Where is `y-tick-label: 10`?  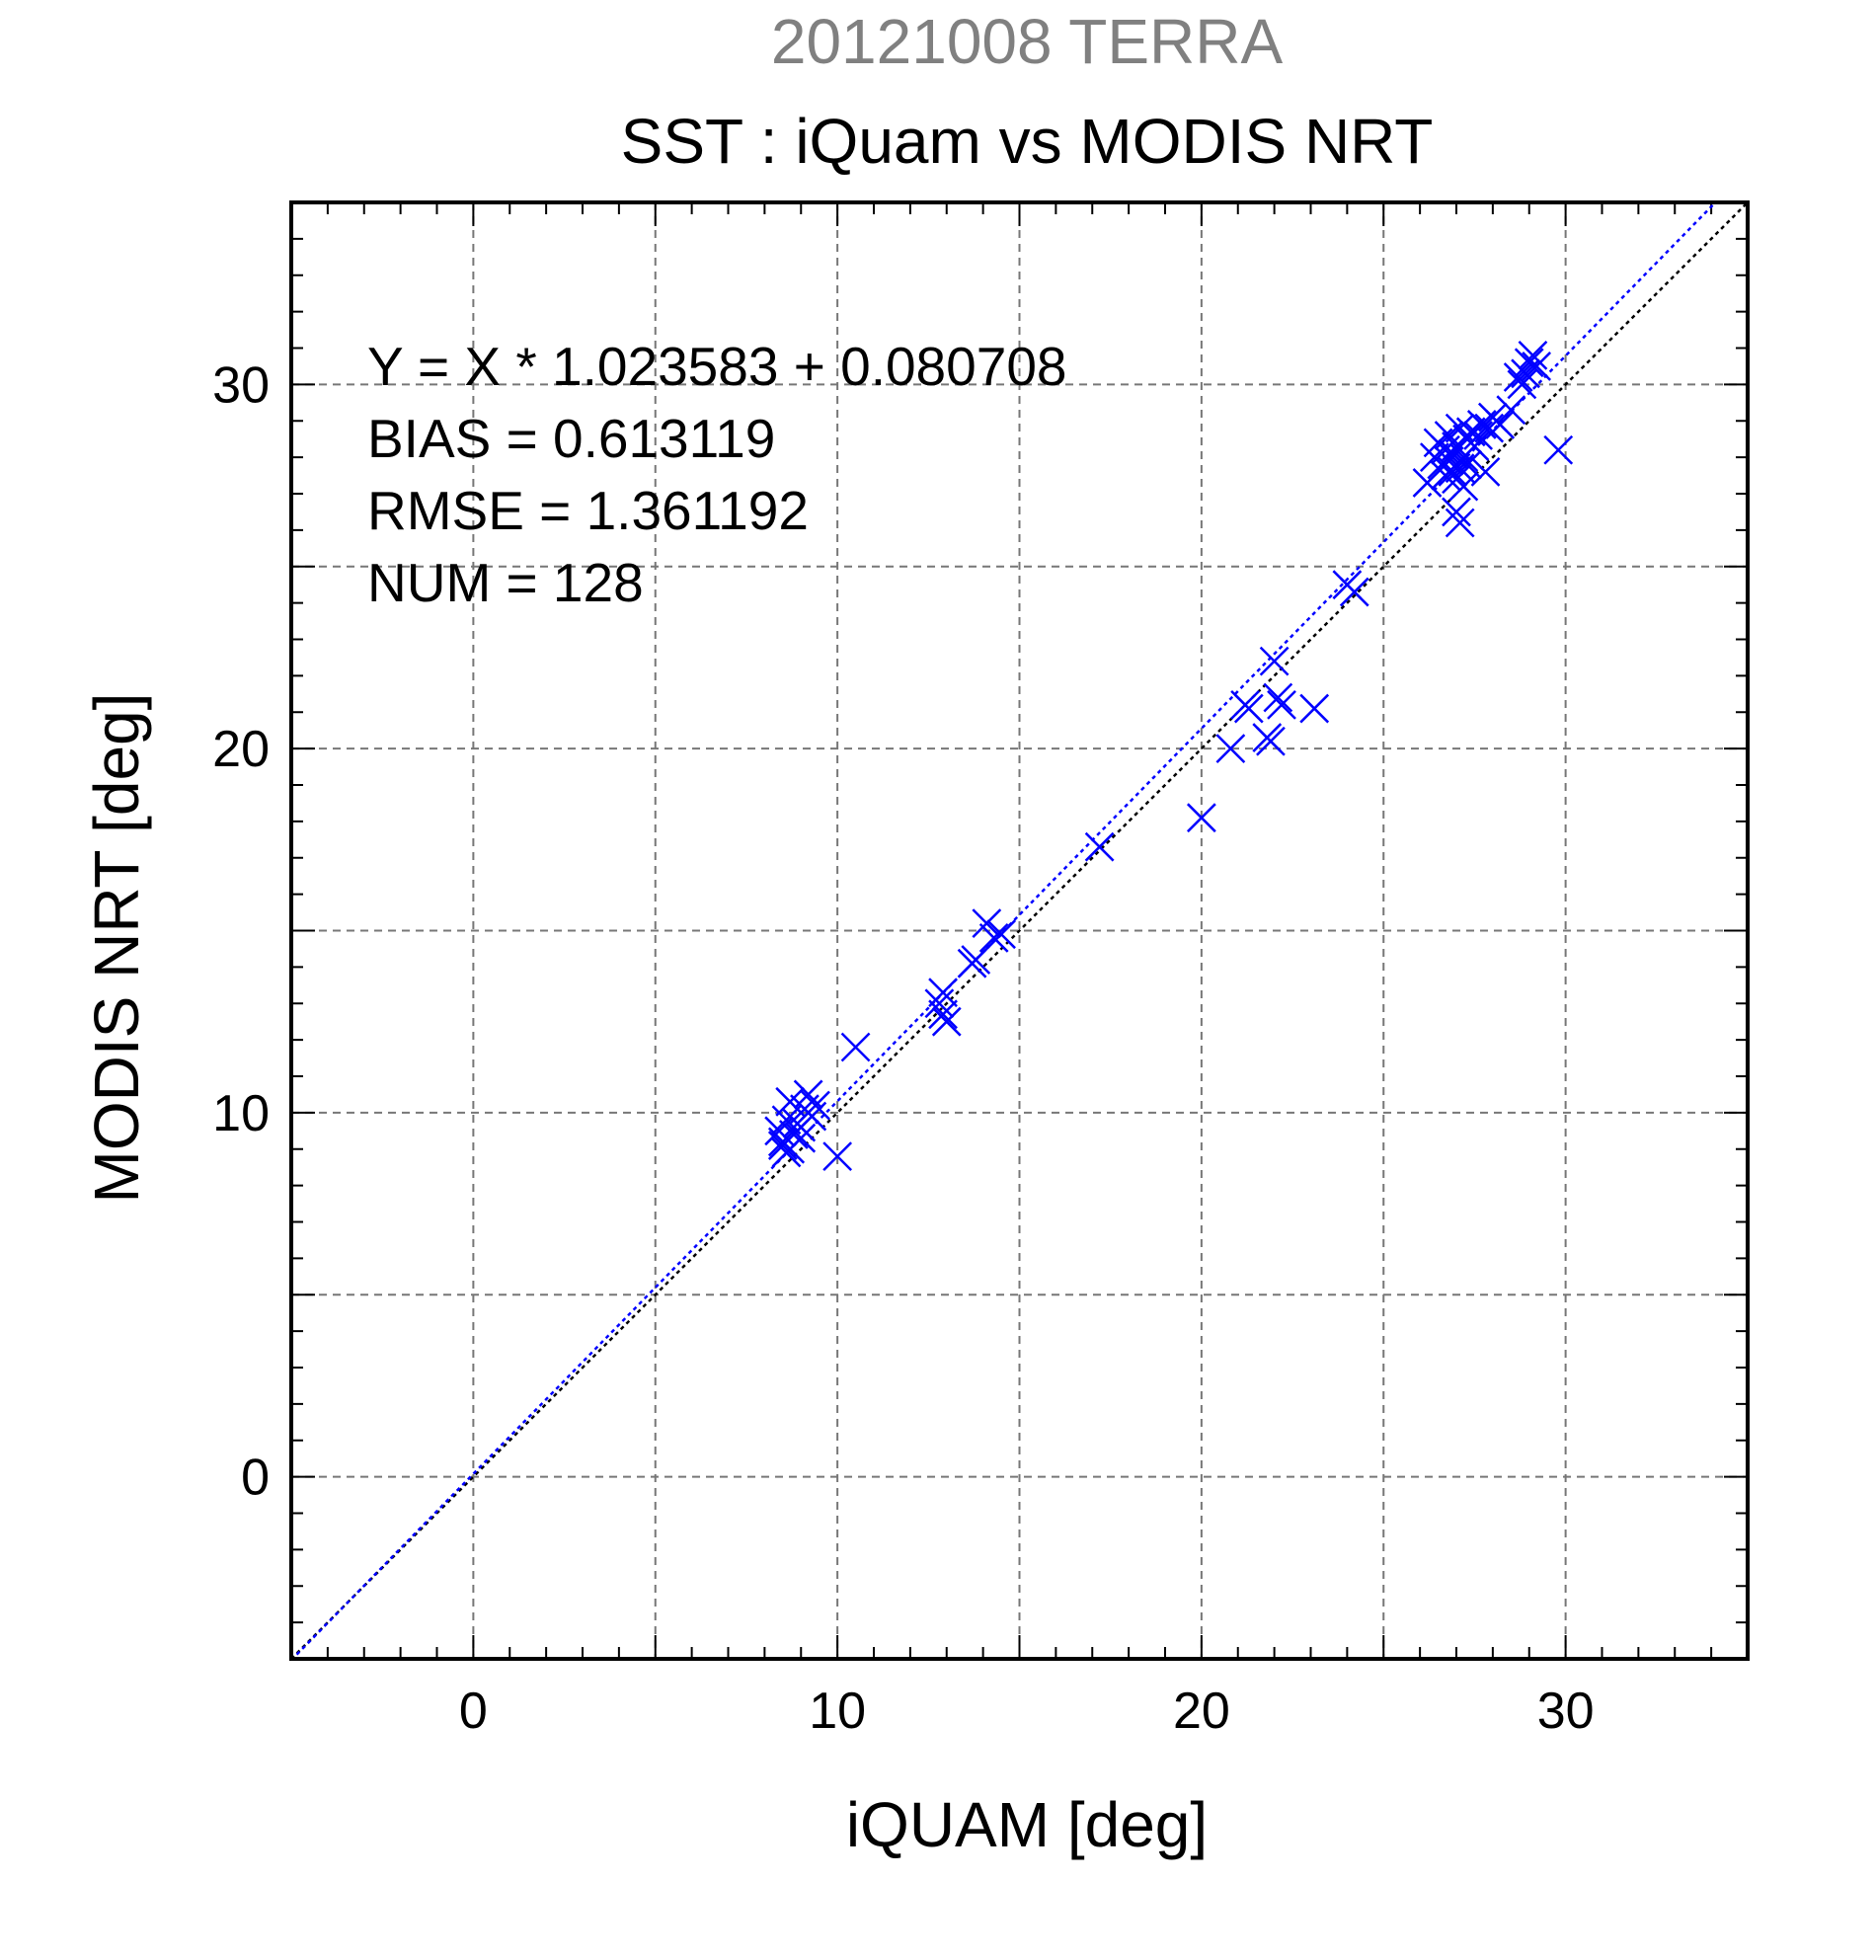
y-tick-label: 10 is located at coordinates (241, 1113).